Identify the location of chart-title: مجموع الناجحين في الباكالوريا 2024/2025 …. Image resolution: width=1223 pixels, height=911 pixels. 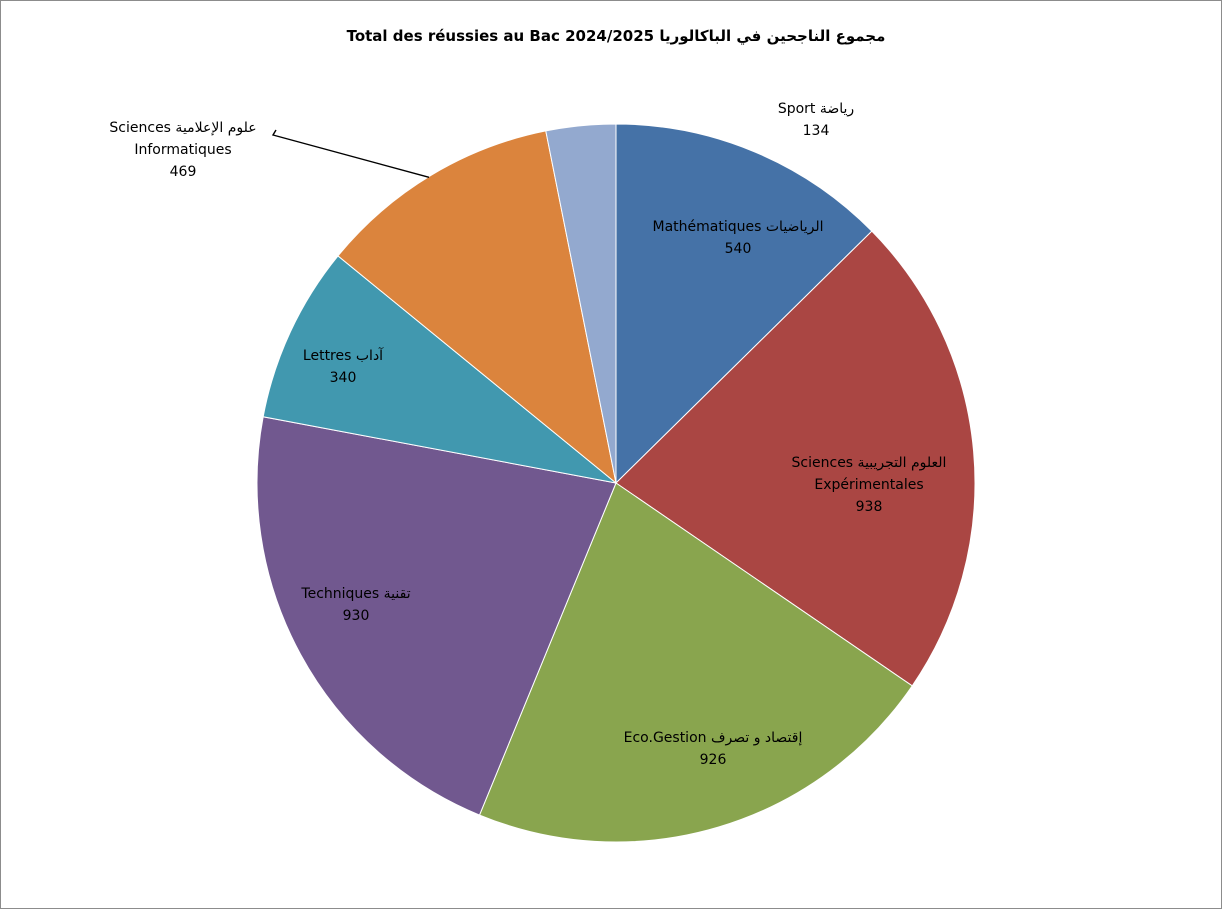
(616, 36).